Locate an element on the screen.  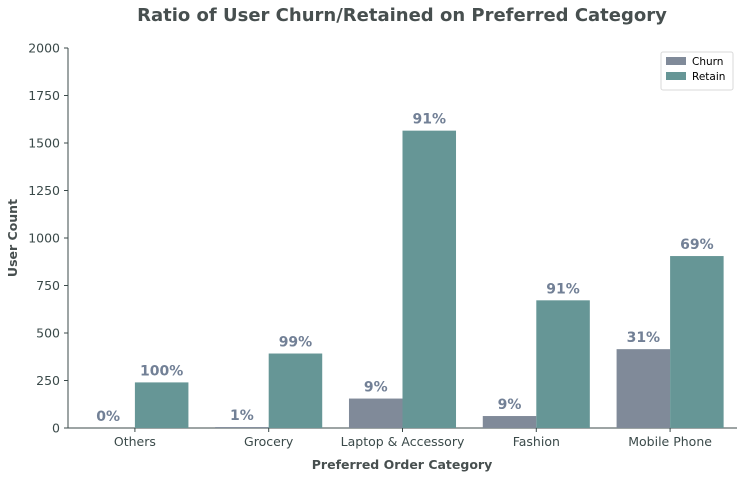
y-tick-label: 2000 is located at coordinates (44, 48).